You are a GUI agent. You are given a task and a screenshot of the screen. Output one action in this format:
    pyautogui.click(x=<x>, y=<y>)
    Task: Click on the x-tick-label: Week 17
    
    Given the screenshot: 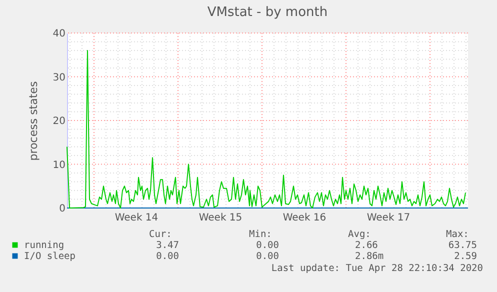 What is the action you would take?
    pyautogui.click(x=388, y=218)
    